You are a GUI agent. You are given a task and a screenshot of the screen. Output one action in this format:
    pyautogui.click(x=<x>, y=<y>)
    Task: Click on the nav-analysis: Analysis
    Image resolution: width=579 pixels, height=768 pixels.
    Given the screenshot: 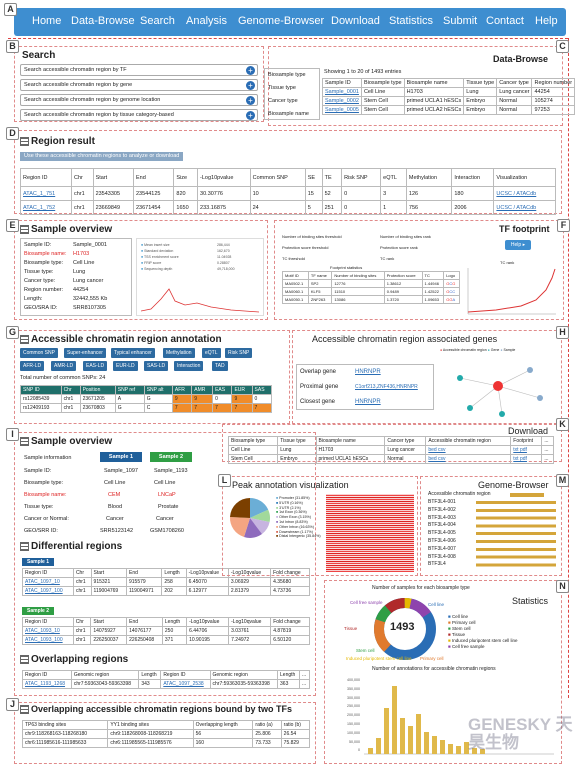 What is the action you would take?
    pyautogui.click(x=206, y=21)
    